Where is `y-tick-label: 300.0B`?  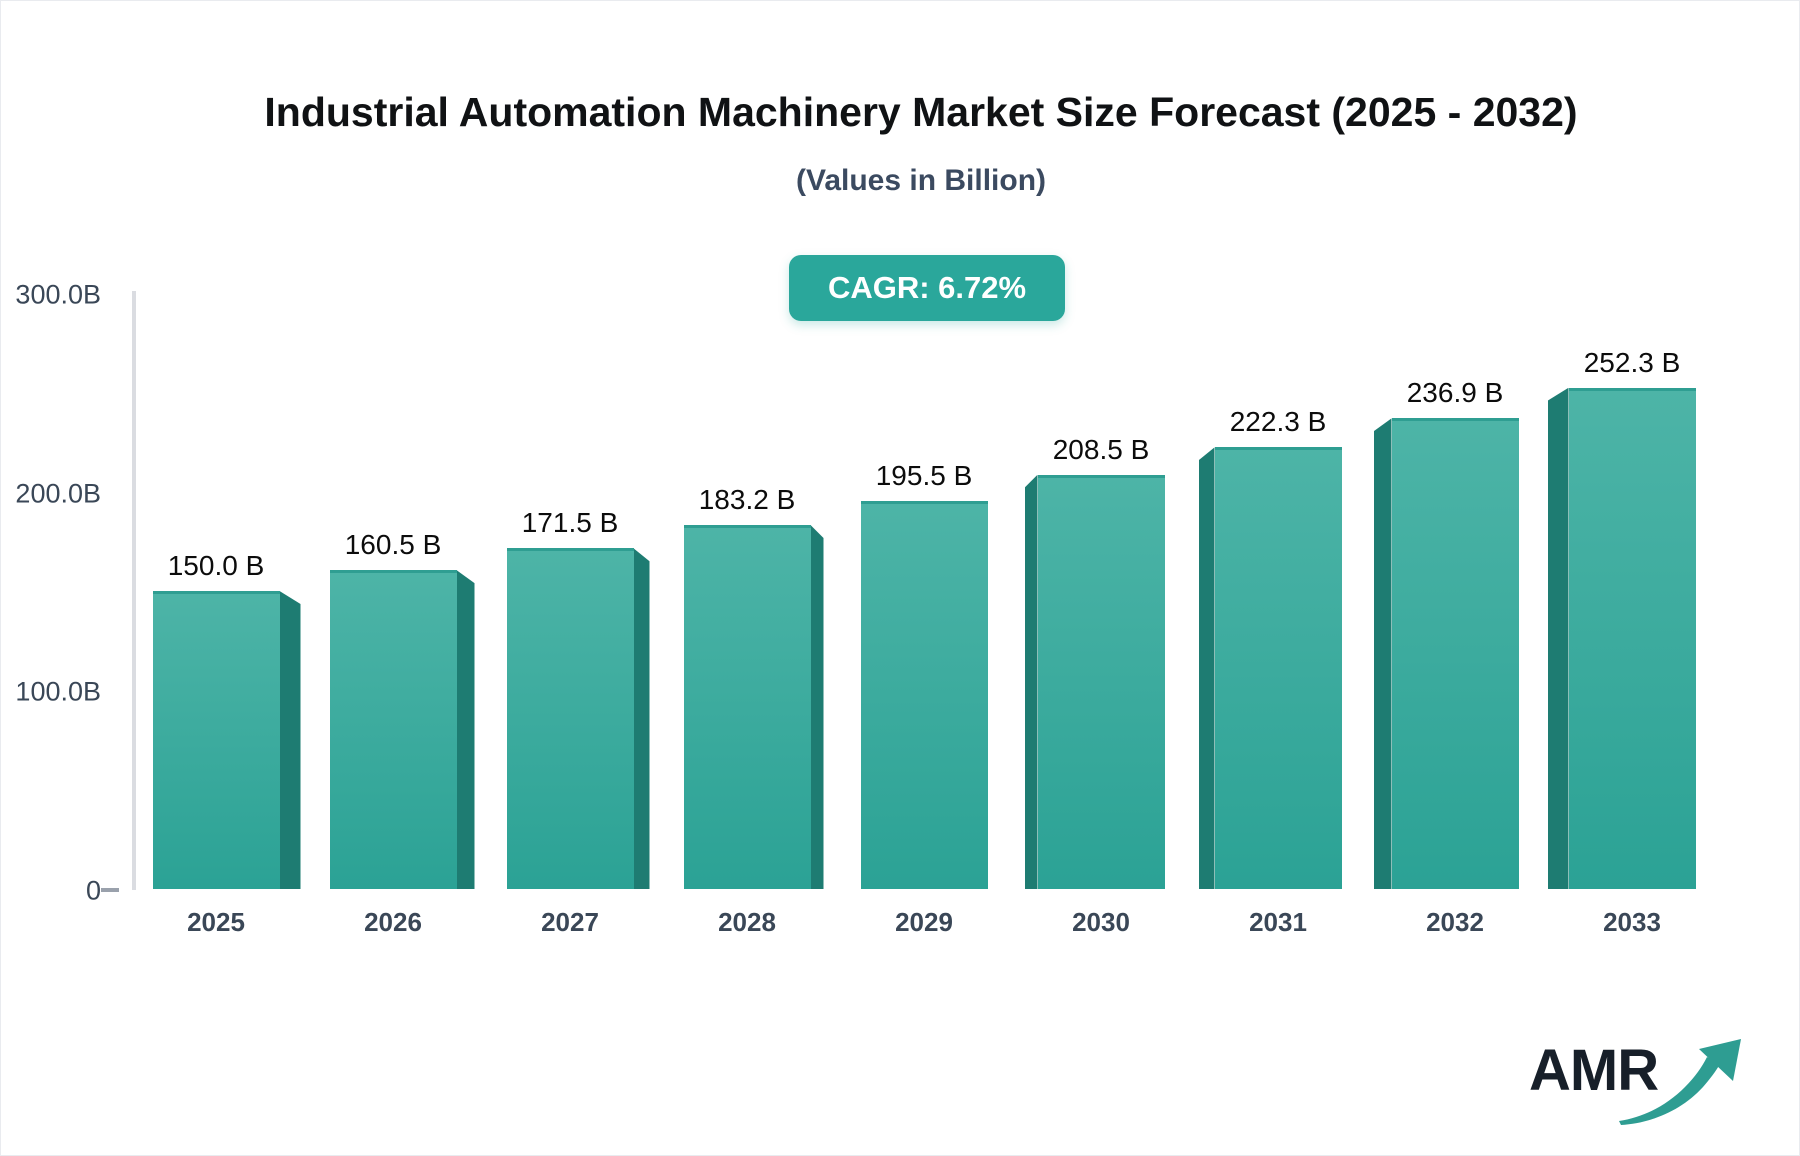
y-tick-label: 300.0B is located at coordinates (58, 294).